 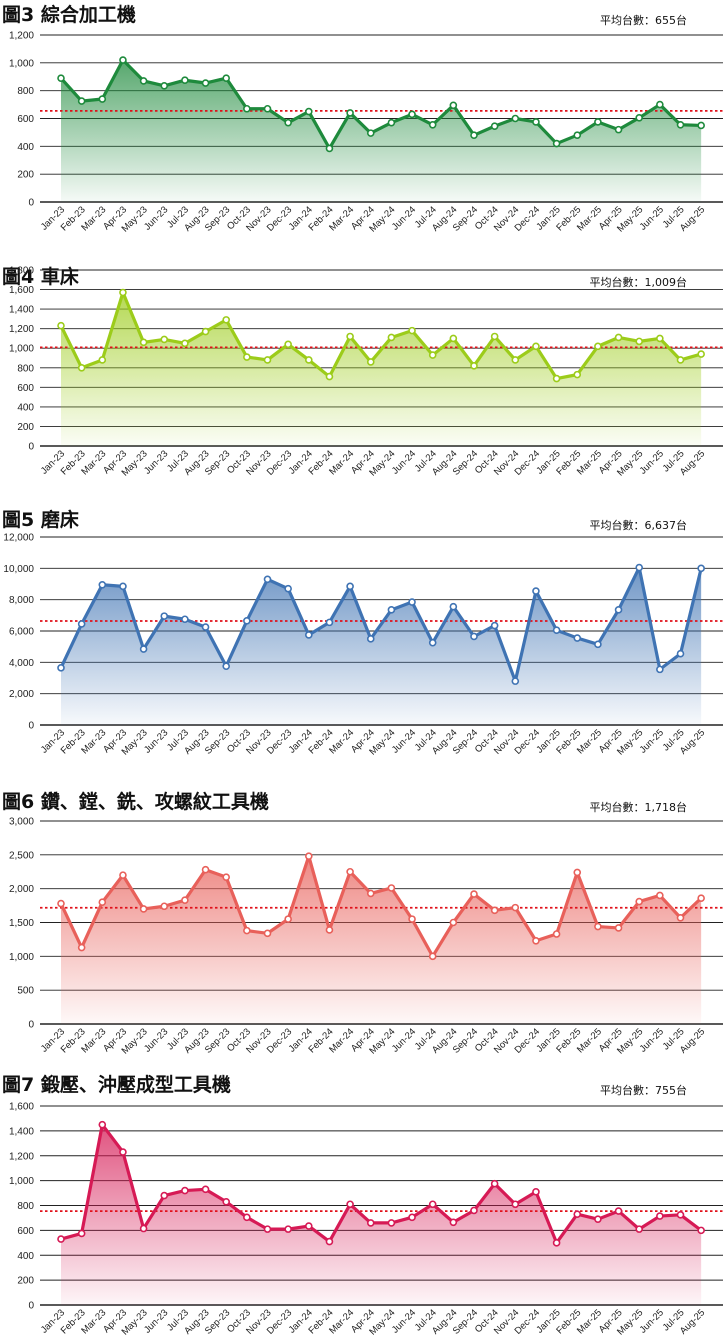 I want to click on y-tick-label: 2,500, so click(x=21, y=855).